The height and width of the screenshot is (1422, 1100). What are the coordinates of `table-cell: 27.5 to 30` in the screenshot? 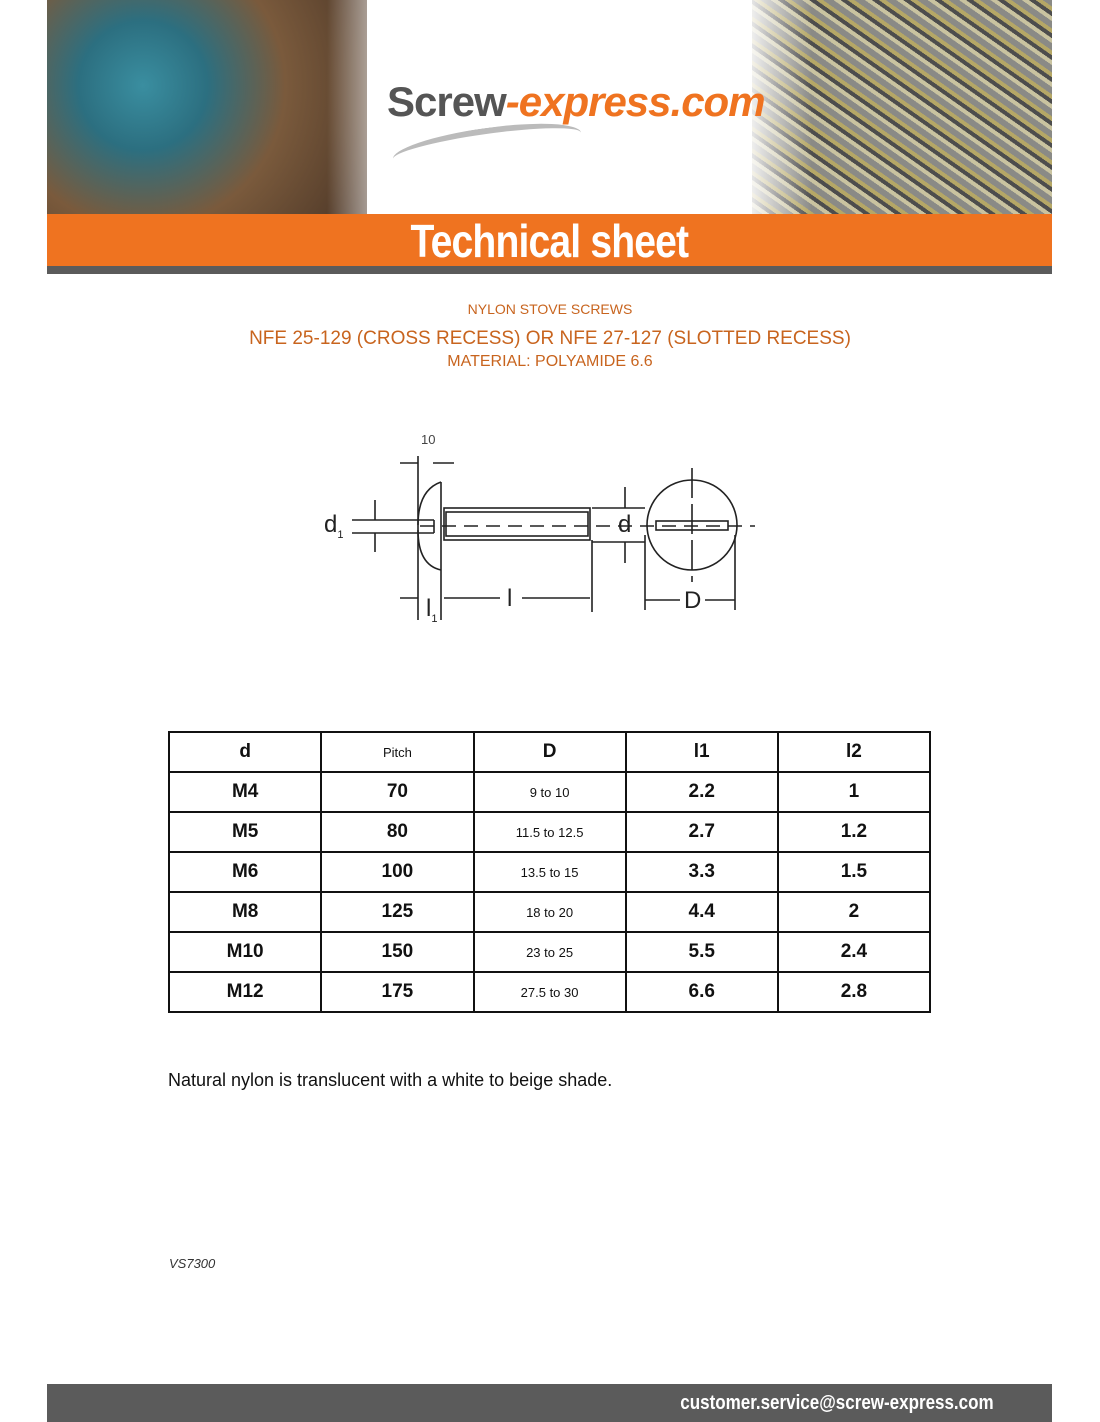 It's located at (549, 992).